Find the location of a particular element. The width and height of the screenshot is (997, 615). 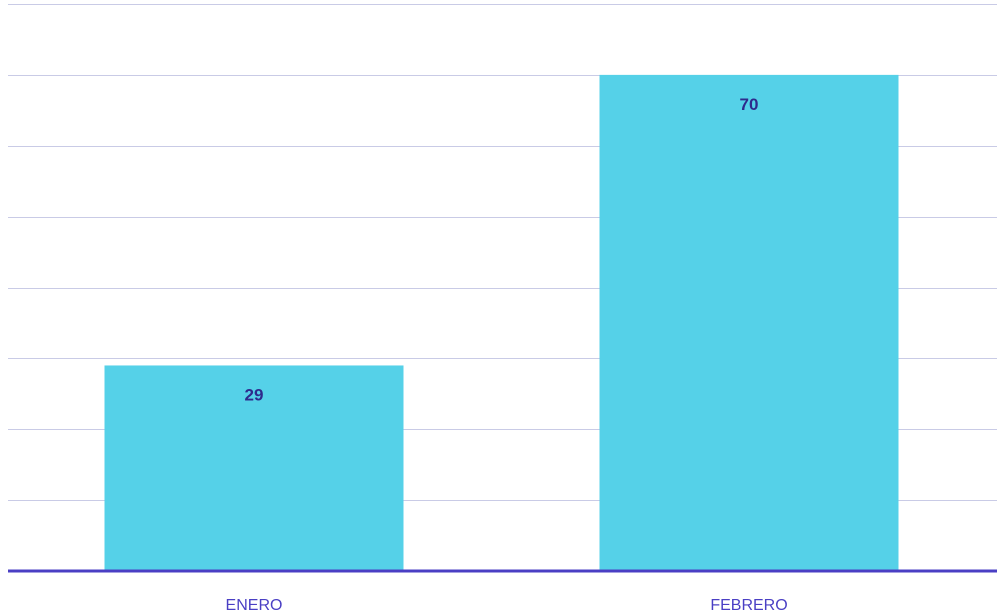

x-axis: ENERO FEBRERO is located at coordinates (502, 591).